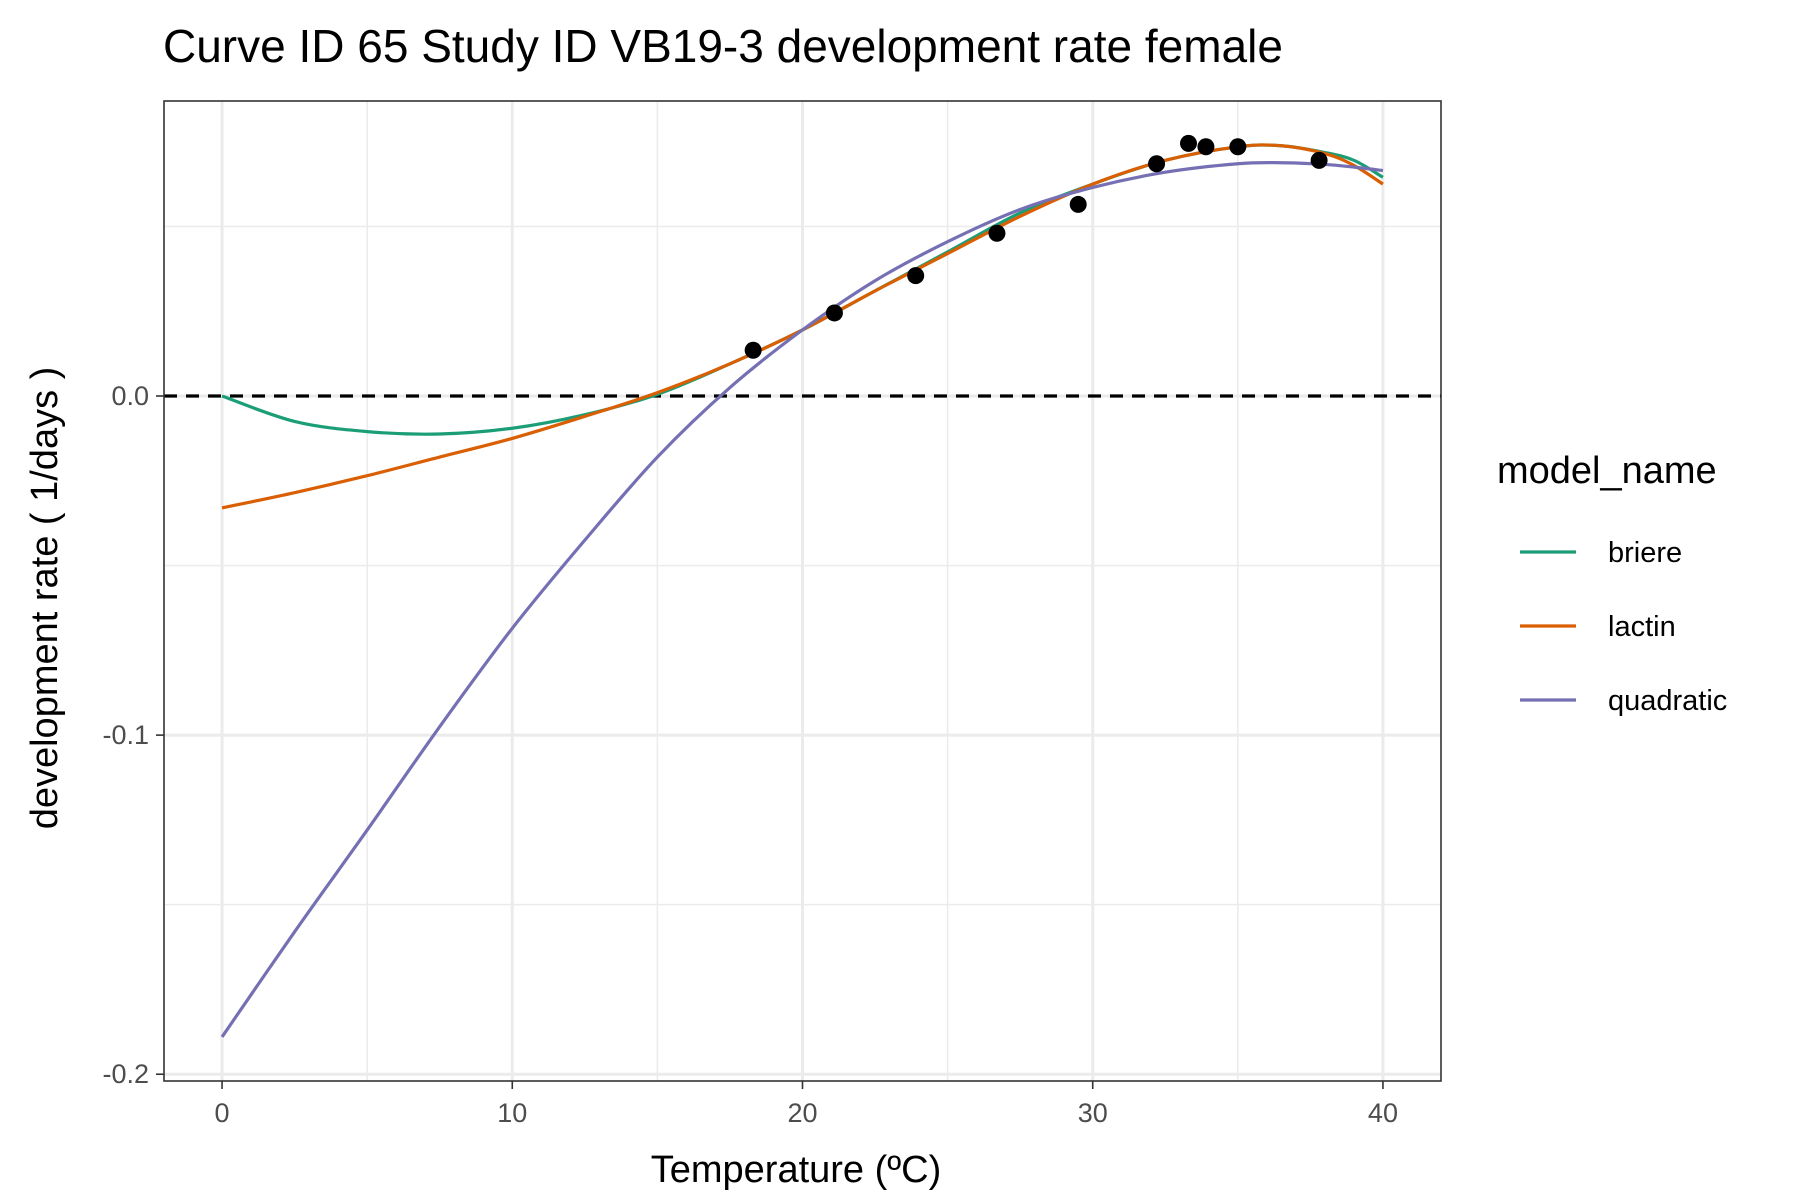  I want to click on x-tick-label: 40, so click(1383, 1113).